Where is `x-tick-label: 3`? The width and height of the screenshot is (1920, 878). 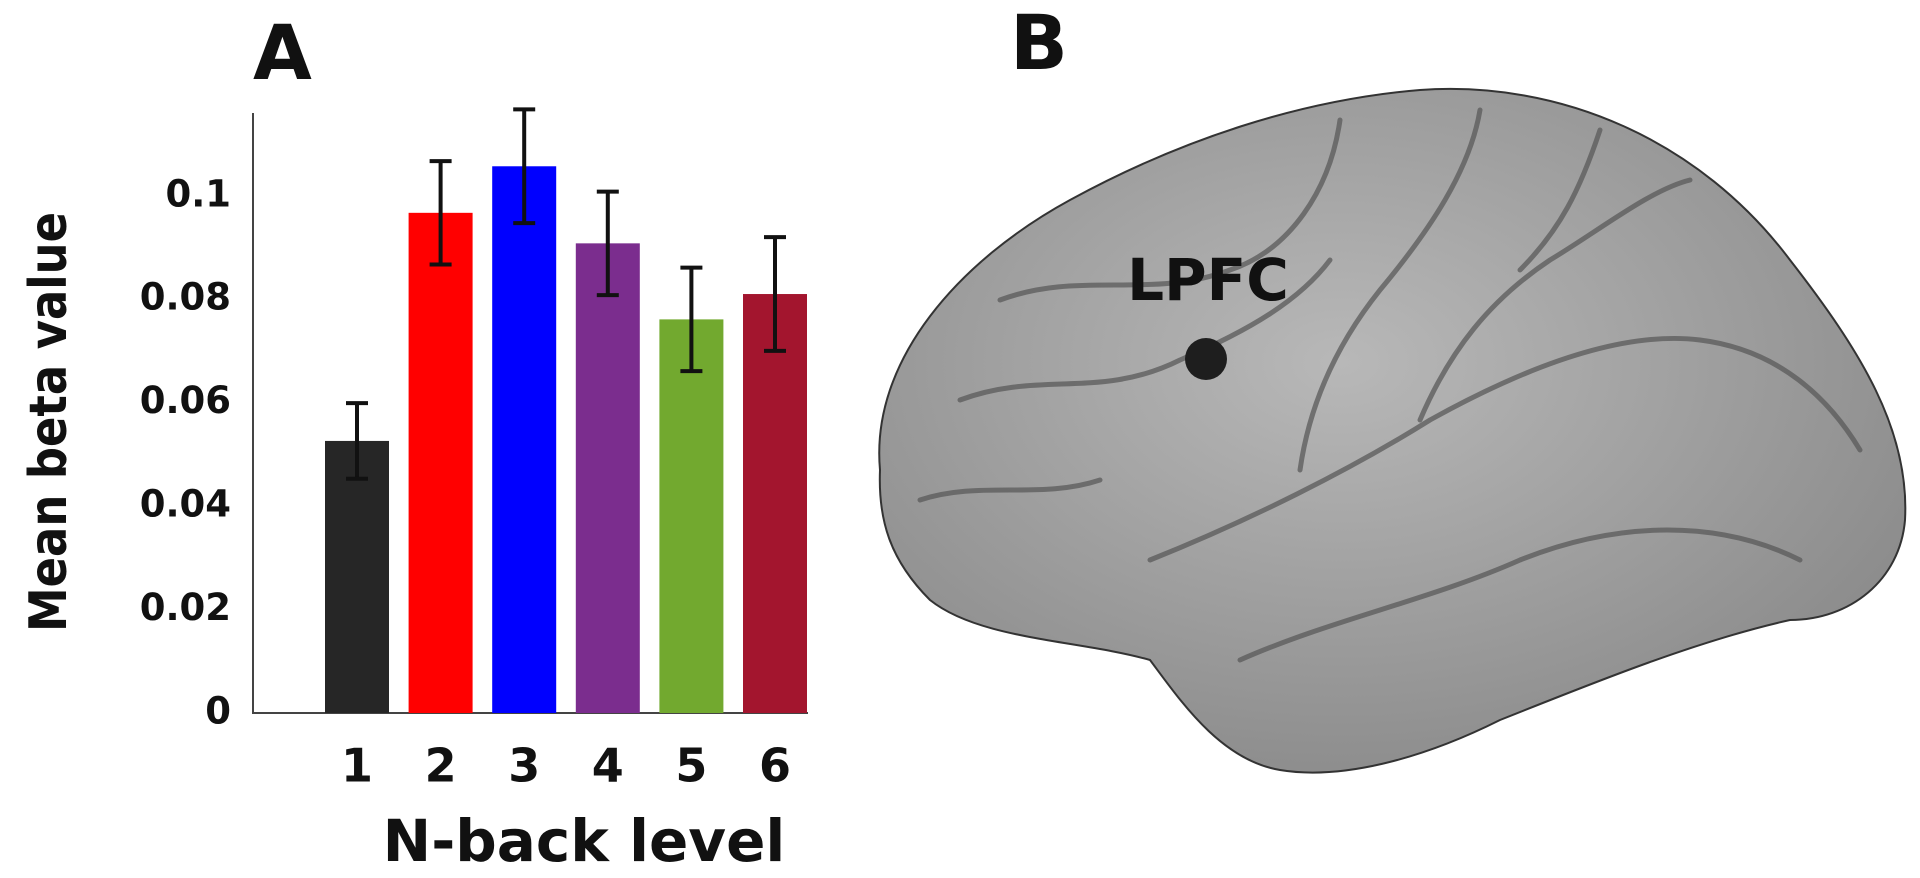
x-tick-label: 3 is located at coordinates (524, 766).